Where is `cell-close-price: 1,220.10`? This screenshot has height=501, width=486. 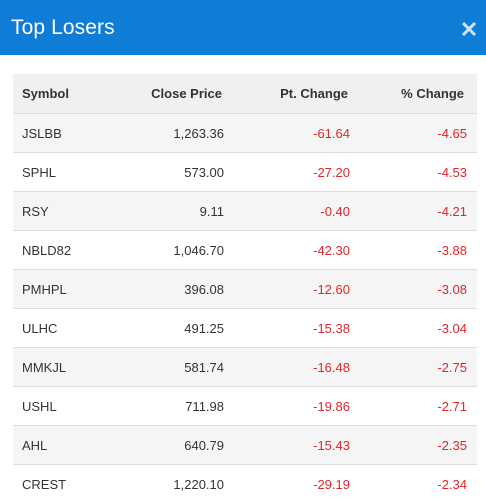
cell-close-price: 1,220.10 is located at coordinates (169, 482).